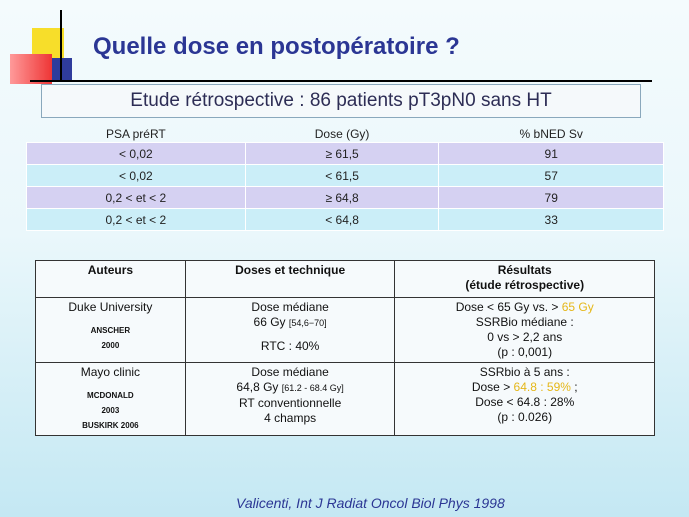 The height and width of the screenshot is (517, 689). I want to click on dose-extra: RTC : 40%, so click(290, 346).